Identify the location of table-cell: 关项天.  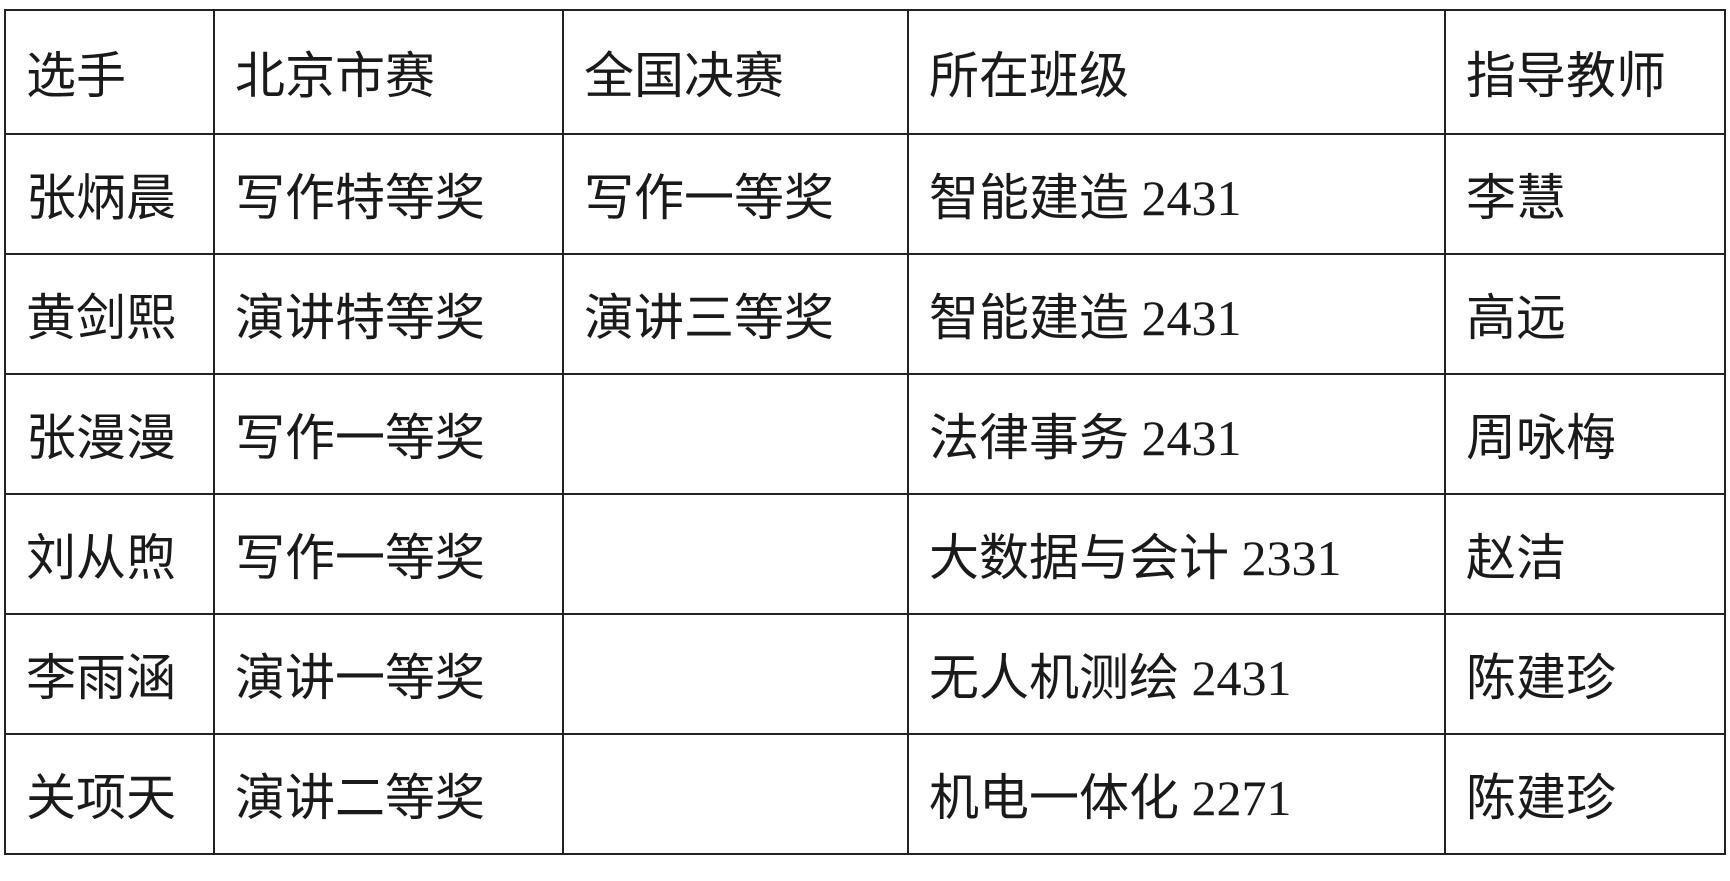
(109, 794).